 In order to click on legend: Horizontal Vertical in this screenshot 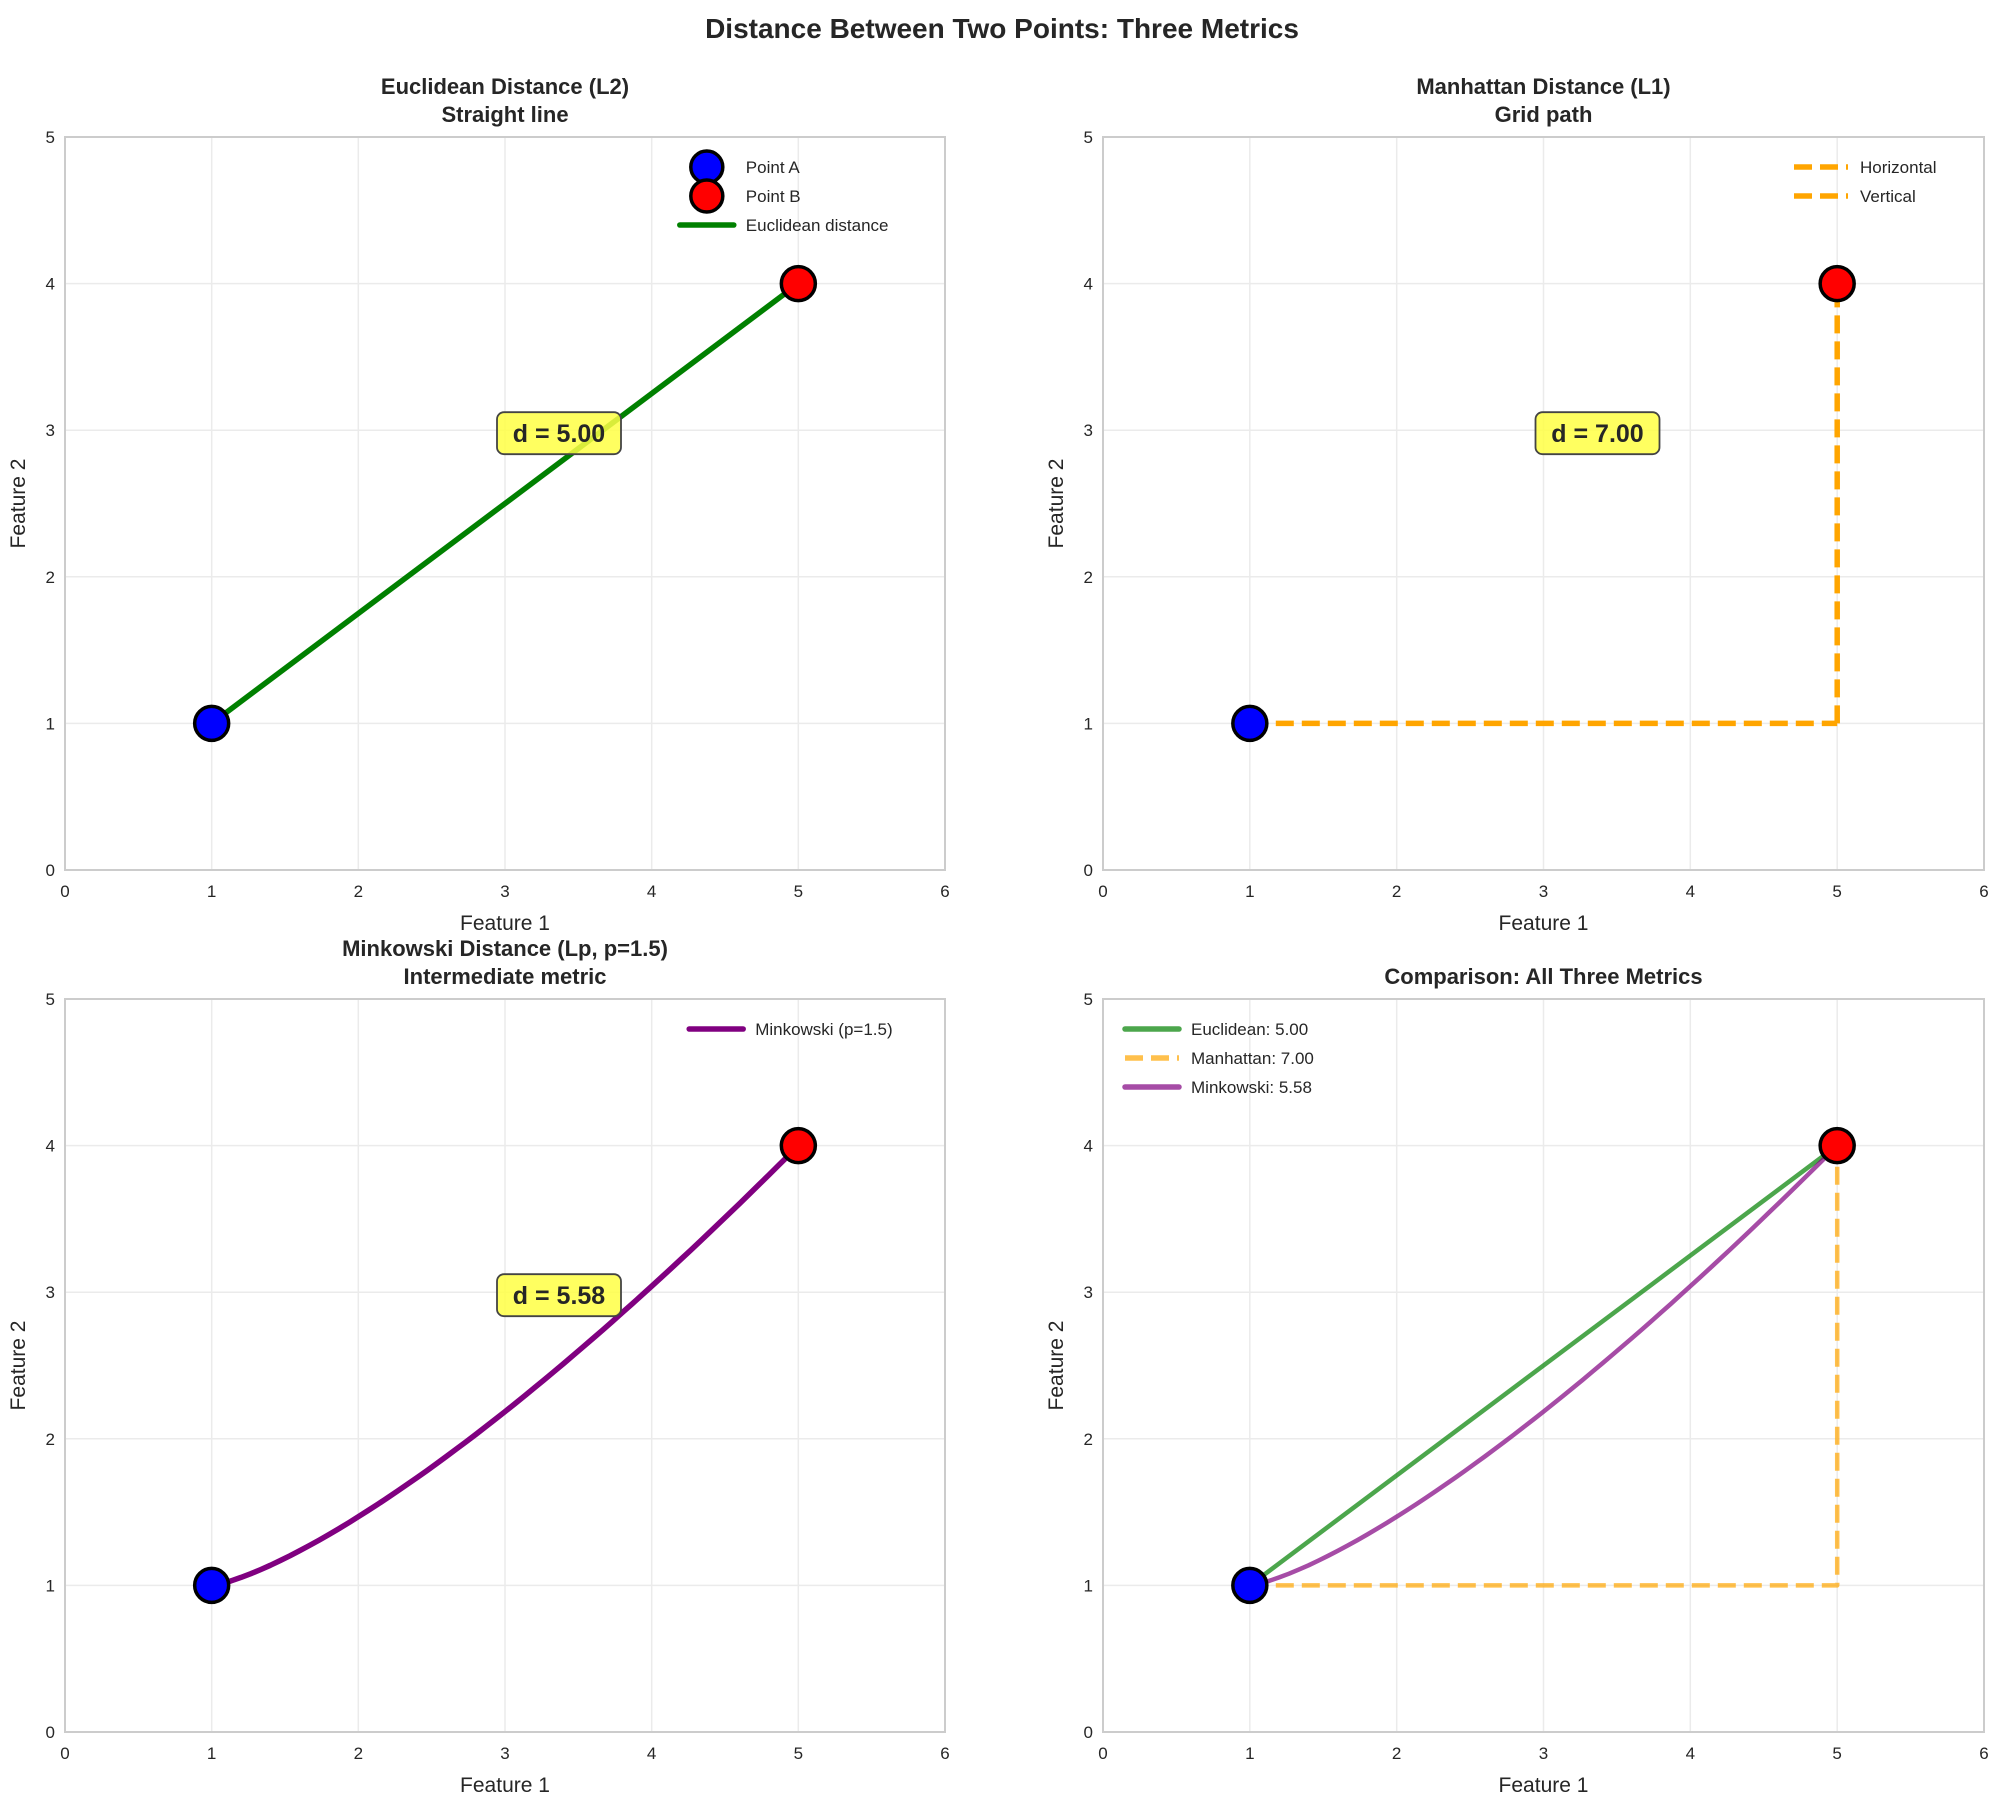, I will do `click(1865, 182)`.